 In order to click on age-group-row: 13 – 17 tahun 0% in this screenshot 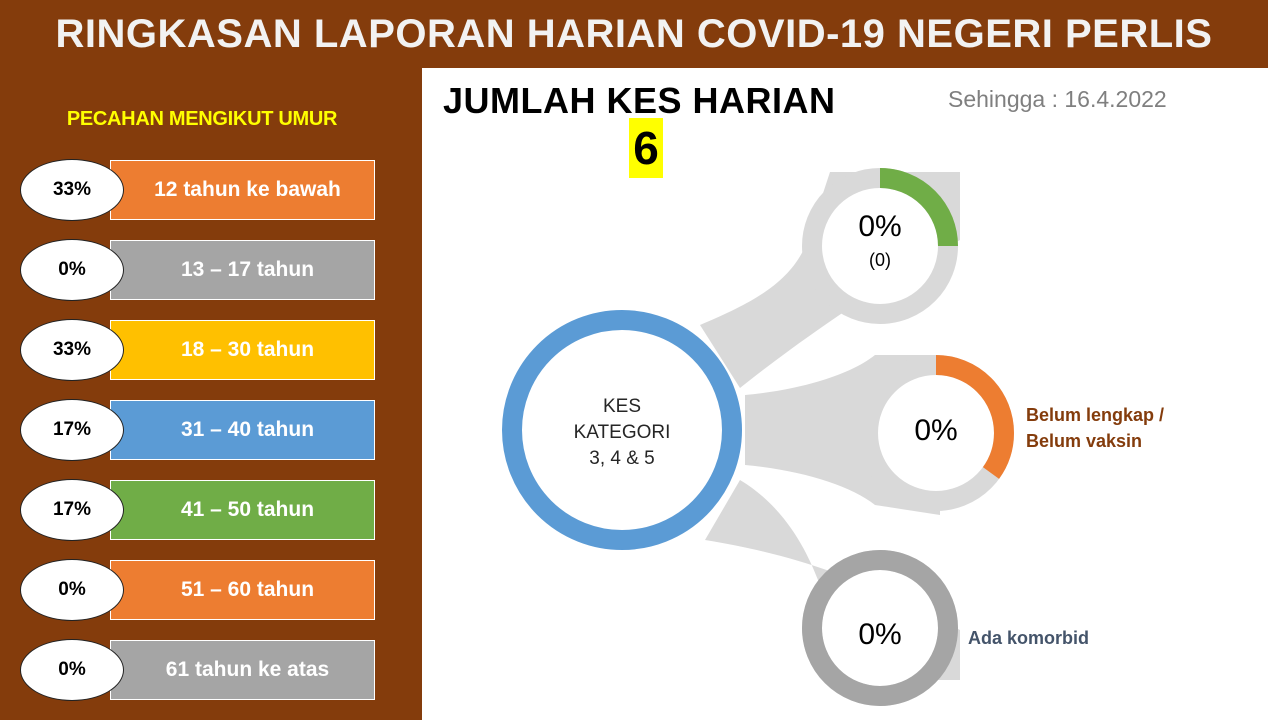, I will do `click(211, 270)`.